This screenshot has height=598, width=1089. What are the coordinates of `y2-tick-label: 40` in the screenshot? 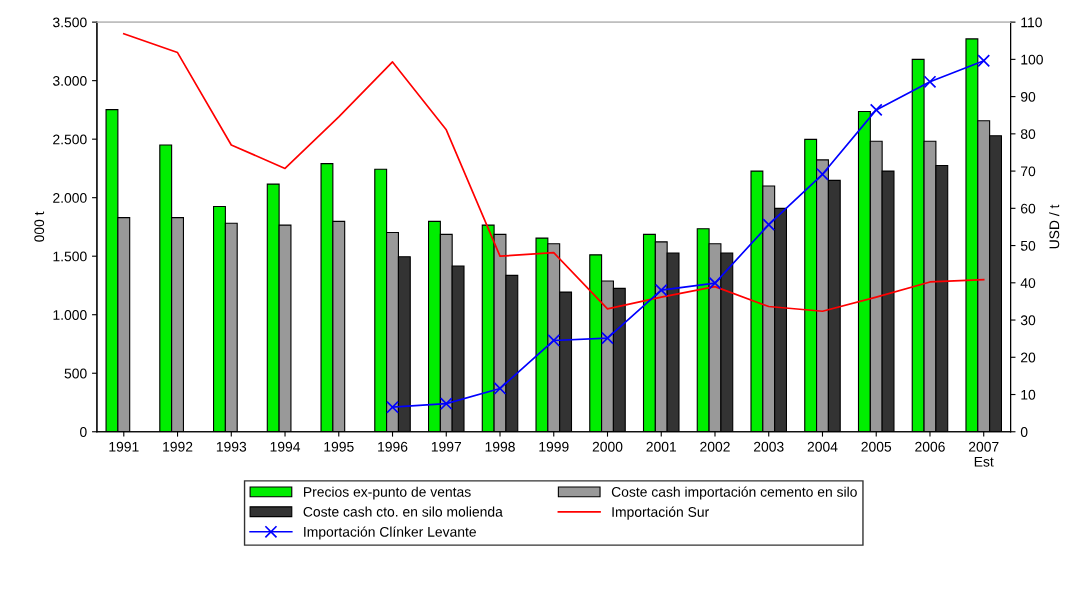 It's located at (1028, 283).